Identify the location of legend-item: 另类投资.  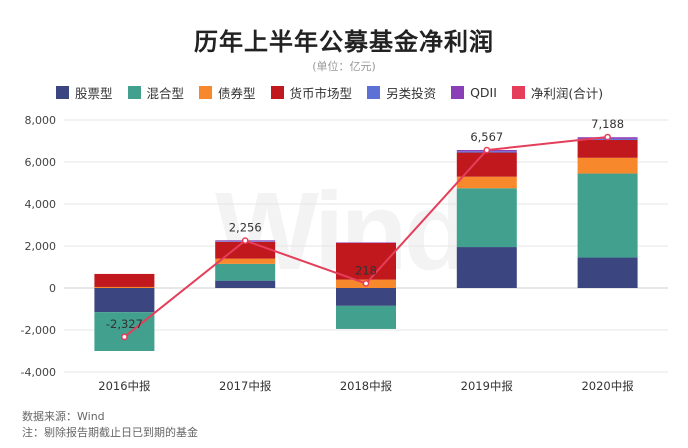
(401, 92).